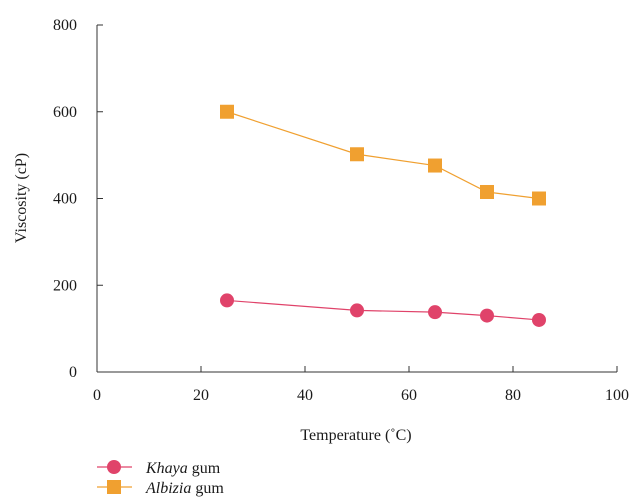  I want to click on y-tick-label: 800, so click(65, 25).